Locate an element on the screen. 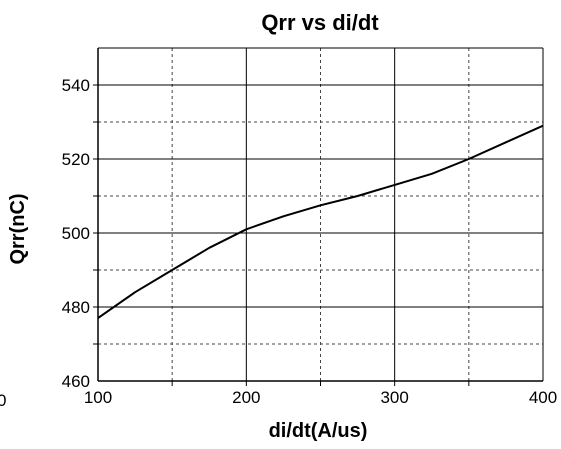 The image size is (561, 449). y-axis-label: Qrr(nC) is located at coordinates (18, 228).